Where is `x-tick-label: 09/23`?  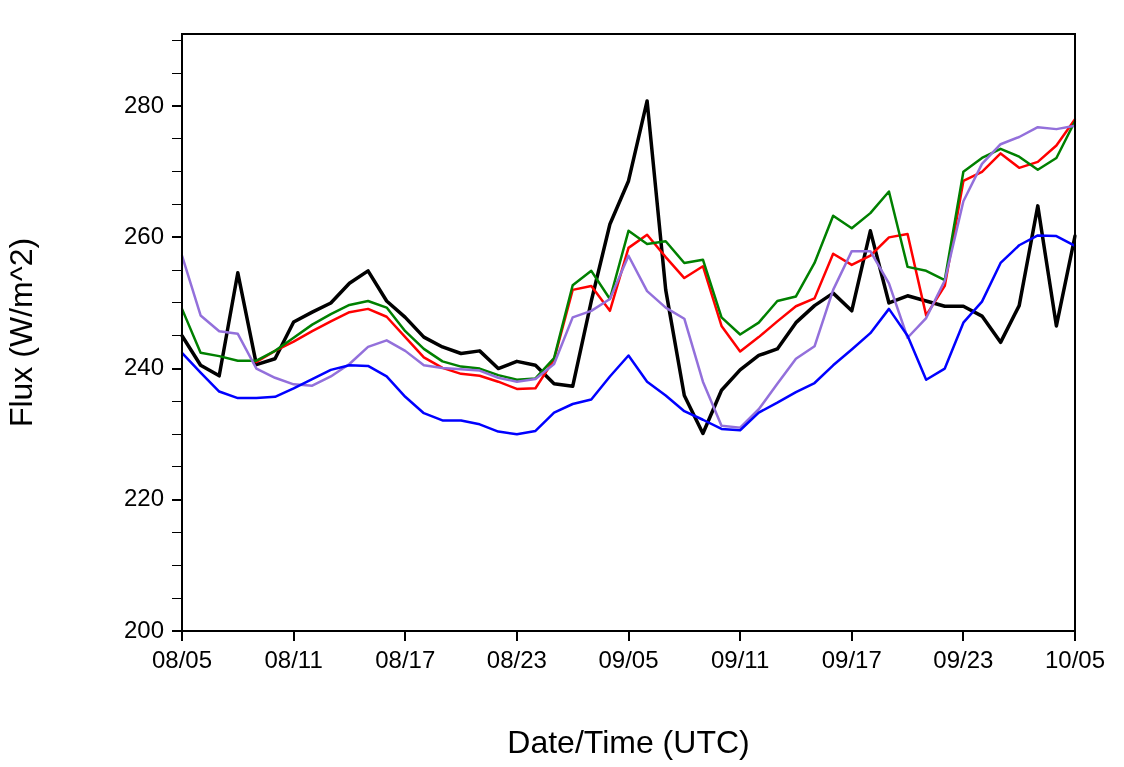
x-tick-label: 09/23 is located at coordinates (963, 660).